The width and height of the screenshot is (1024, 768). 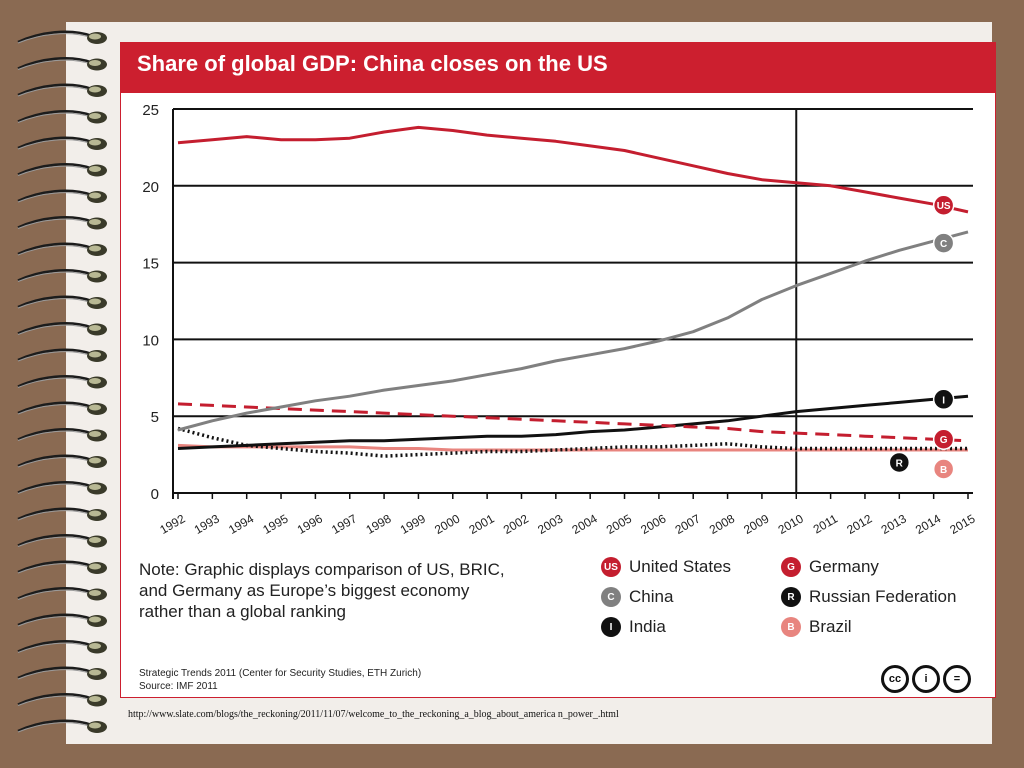 I want to click on legend-label: India, so click(x=647, y=626).